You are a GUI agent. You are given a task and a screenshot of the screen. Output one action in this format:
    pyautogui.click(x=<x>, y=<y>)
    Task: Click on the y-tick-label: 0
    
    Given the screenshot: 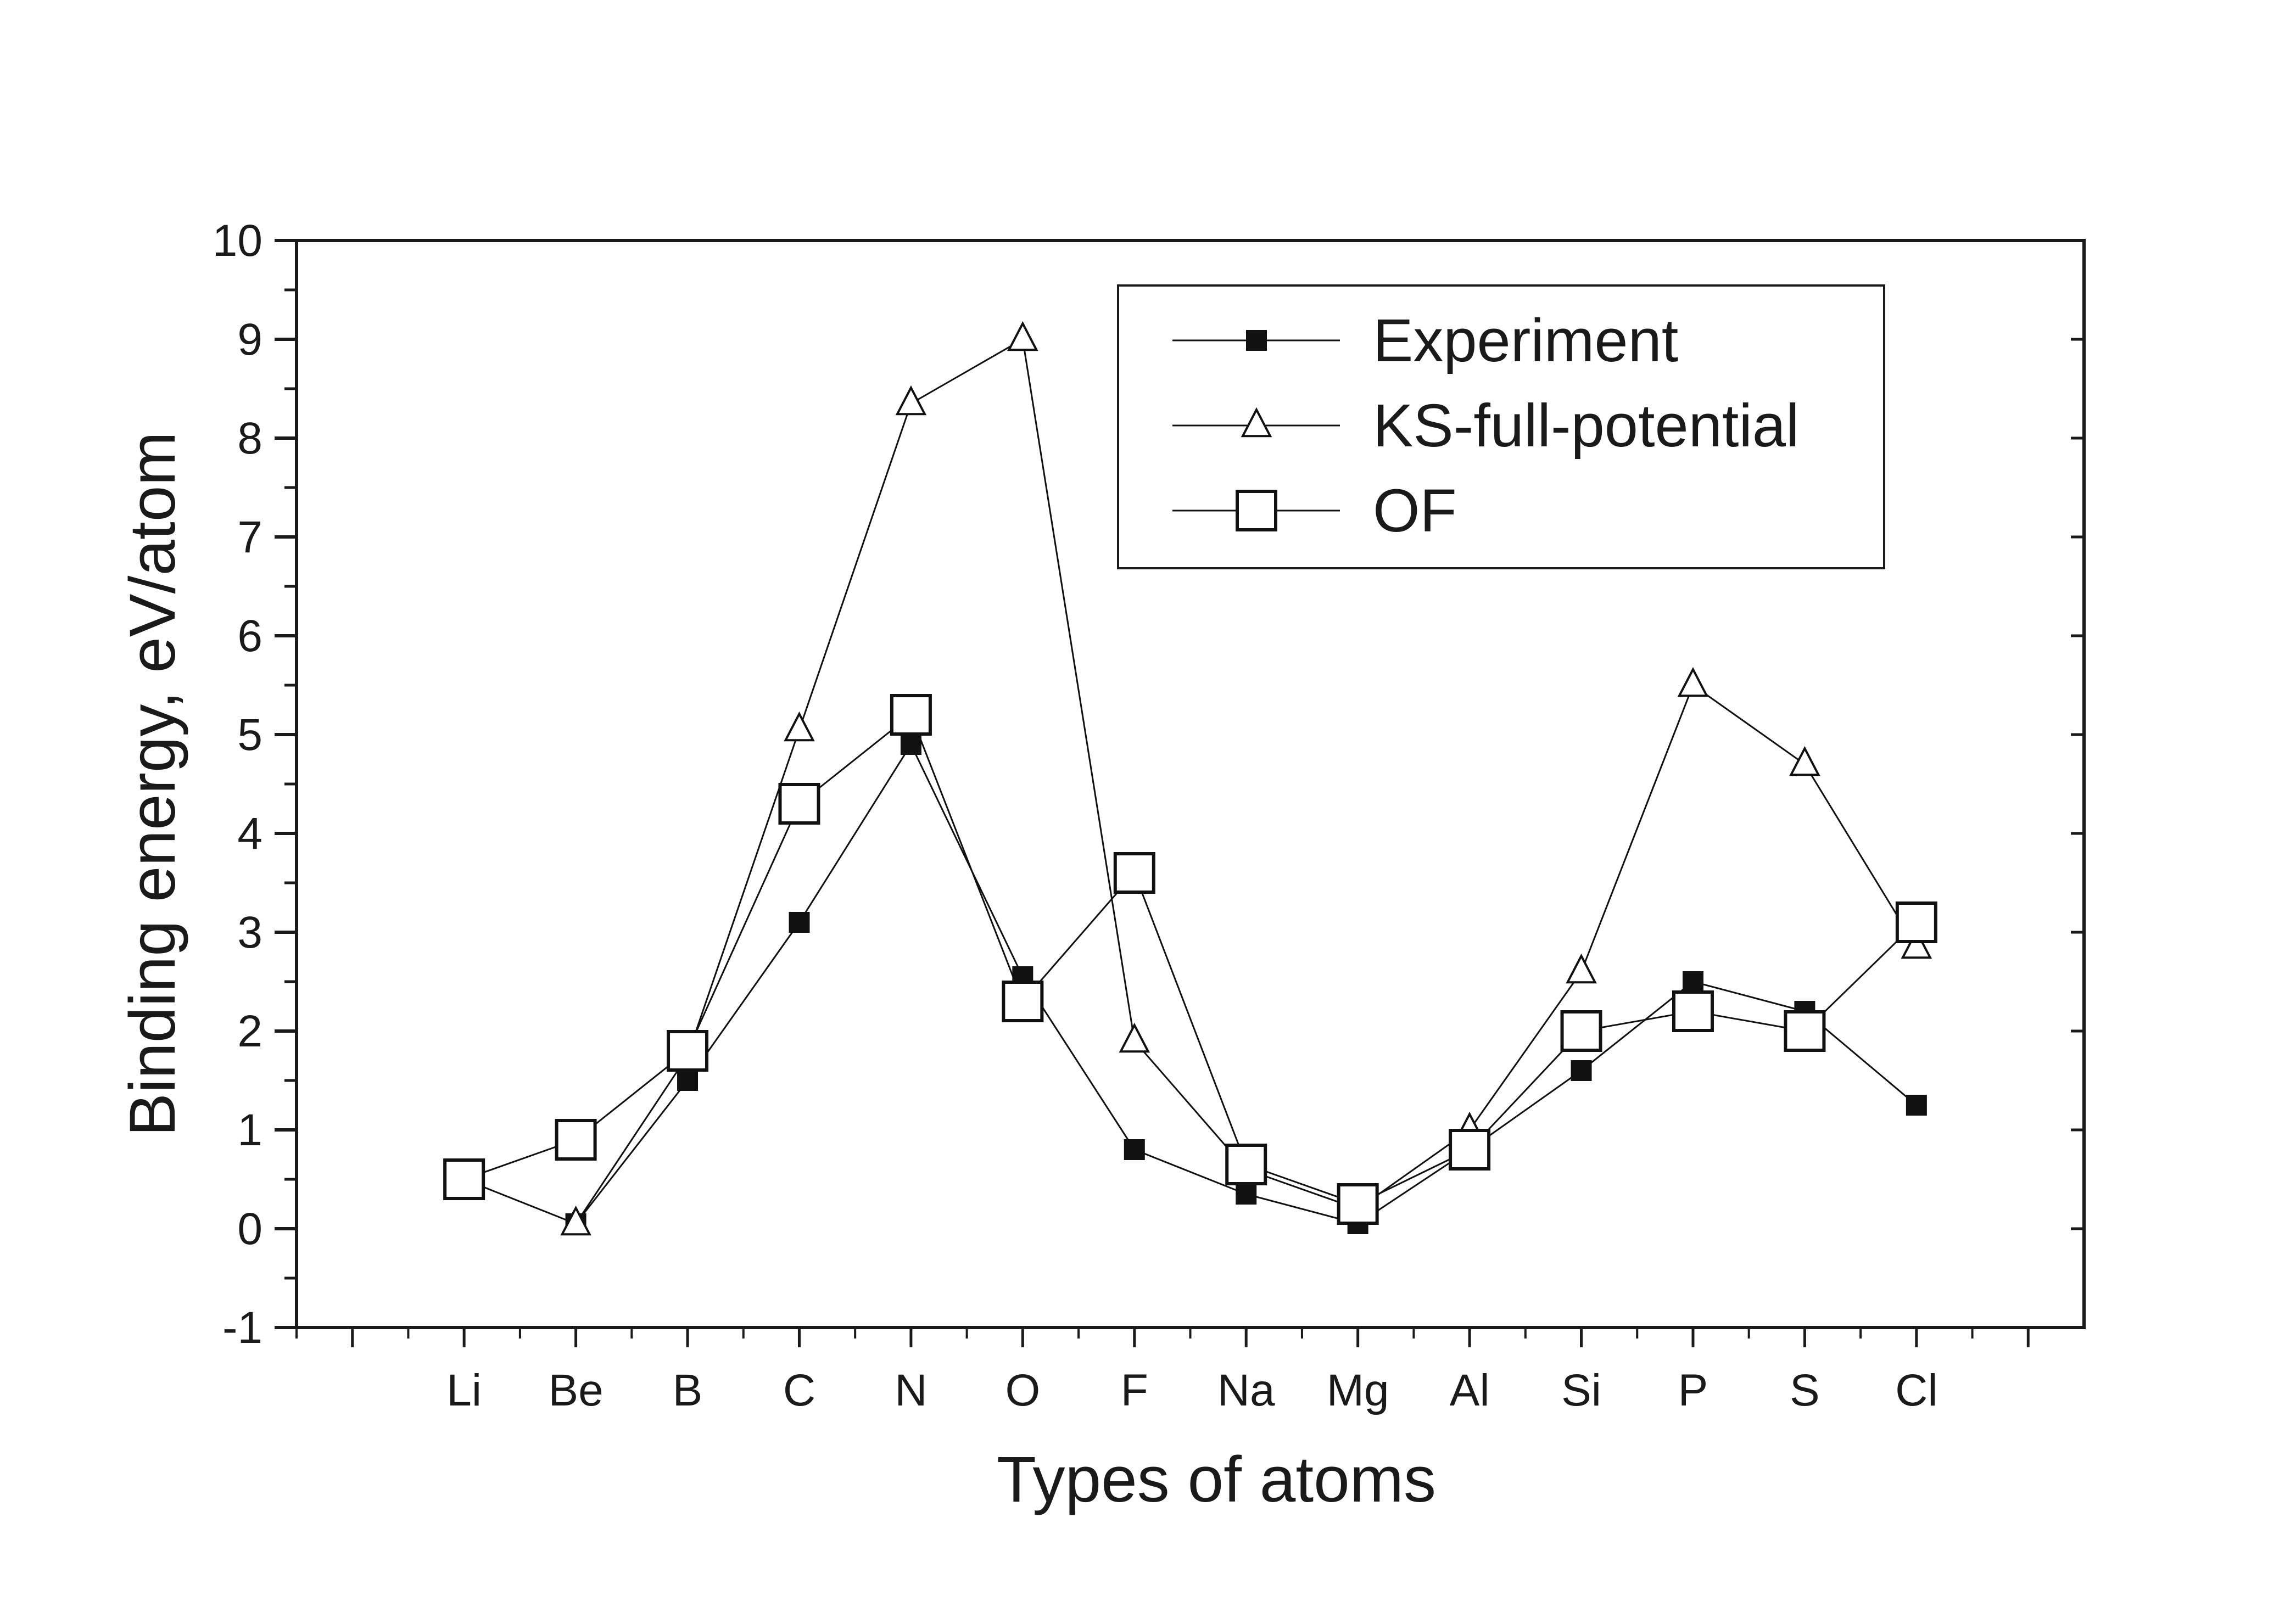 What is the action you would take?
    pyautogui.click(x=249, y=1229)
    